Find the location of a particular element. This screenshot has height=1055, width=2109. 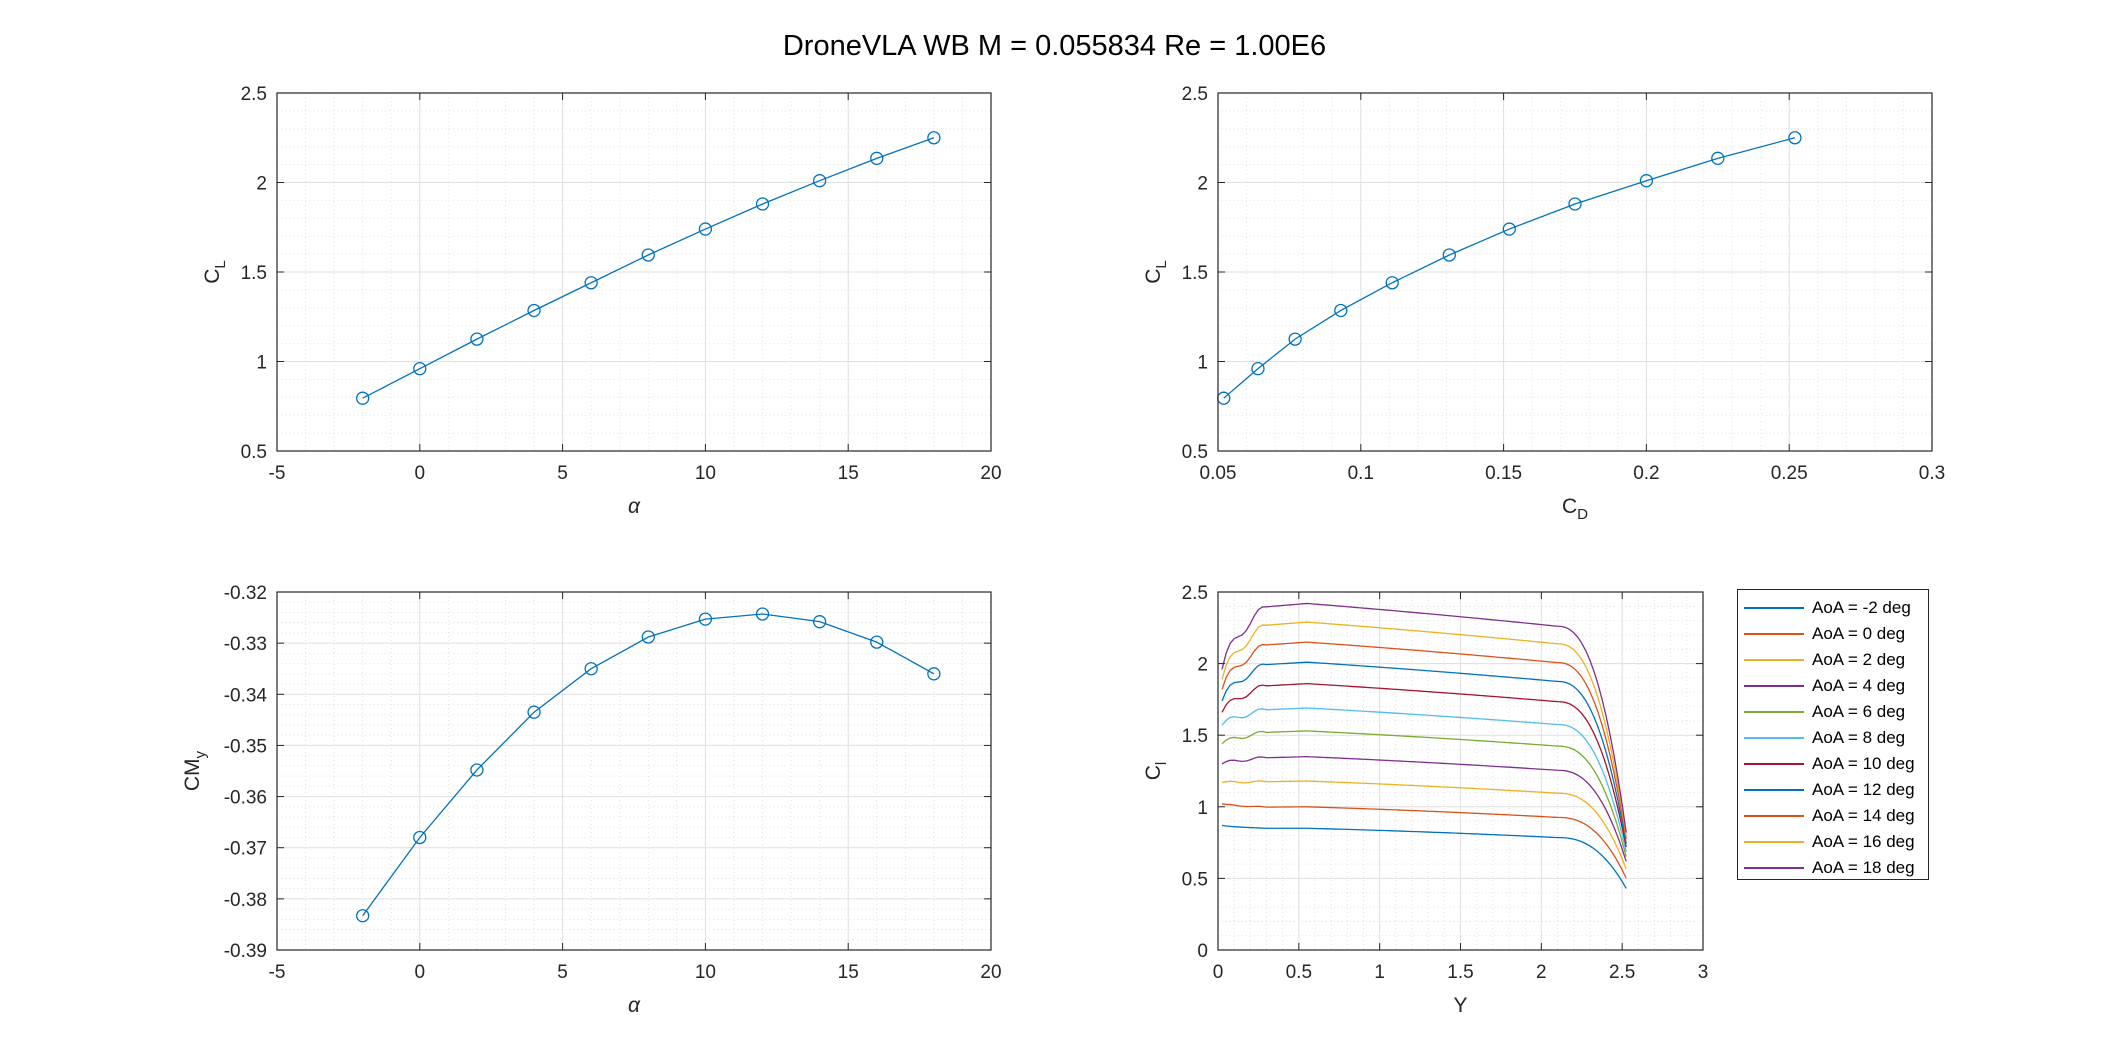

x-tick-label: 2.5 is located at coordinates (1622, 972).